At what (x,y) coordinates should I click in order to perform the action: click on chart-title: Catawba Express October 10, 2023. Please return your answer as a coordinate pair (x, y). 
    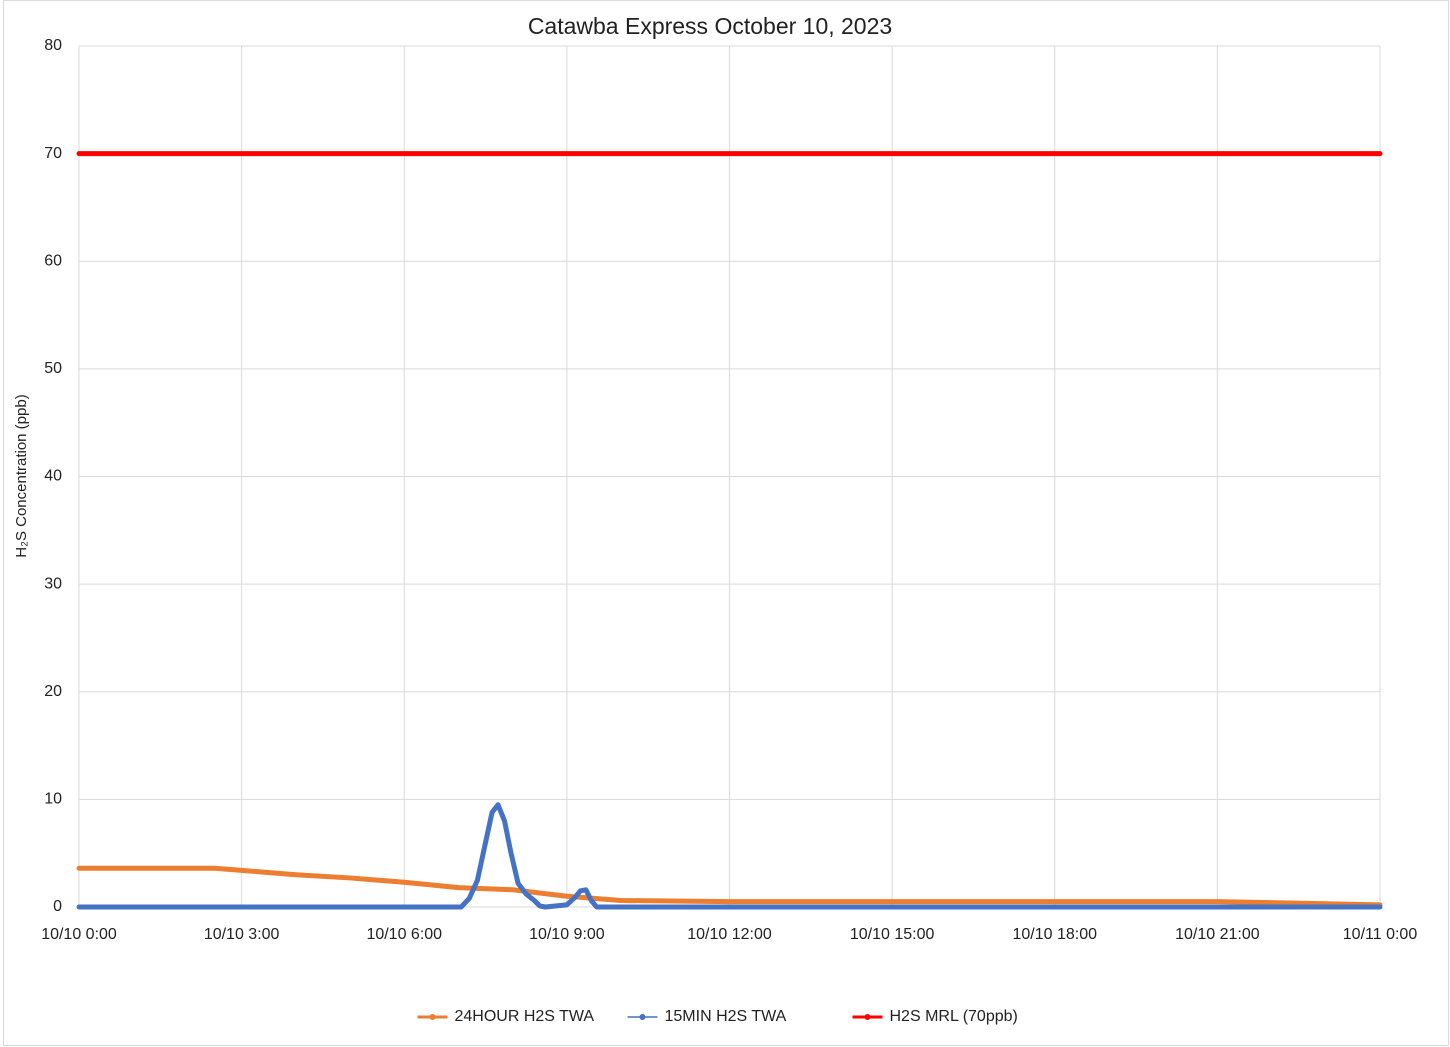
    Looking at the image, I should click on (710, 26).